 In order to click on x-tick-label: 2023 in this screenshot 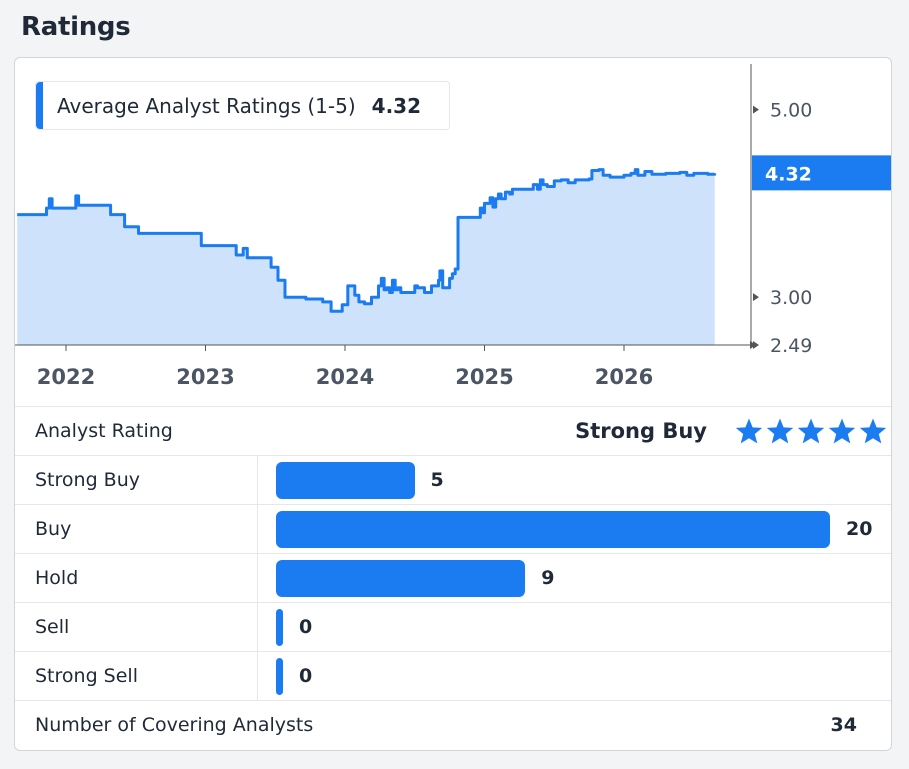, I will do `click(205, 377)`.